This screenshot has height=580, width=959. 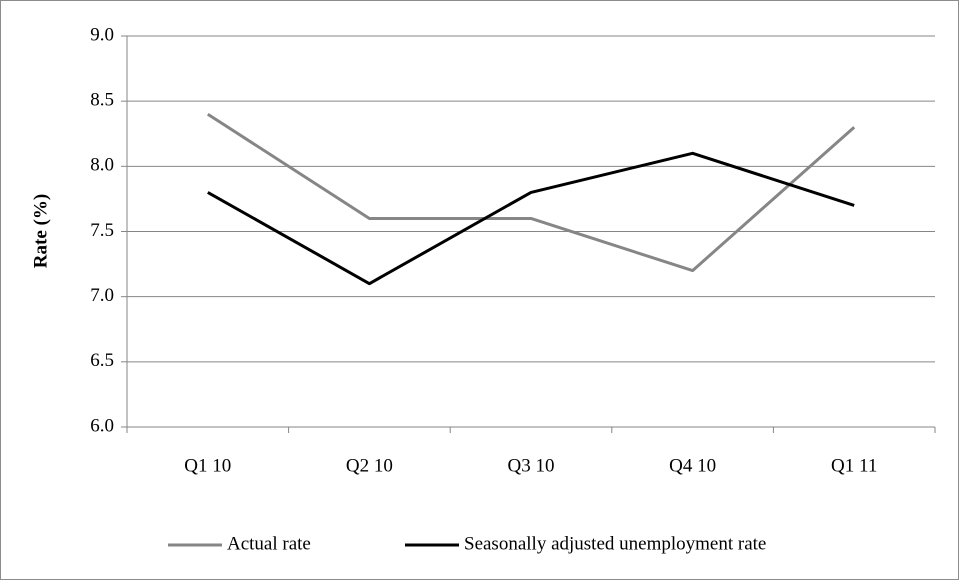 What do you see at coordinates (531, 465) in the screenshot?
I see `x-tick-label: Q3 10` at bounding box center [531, 465].